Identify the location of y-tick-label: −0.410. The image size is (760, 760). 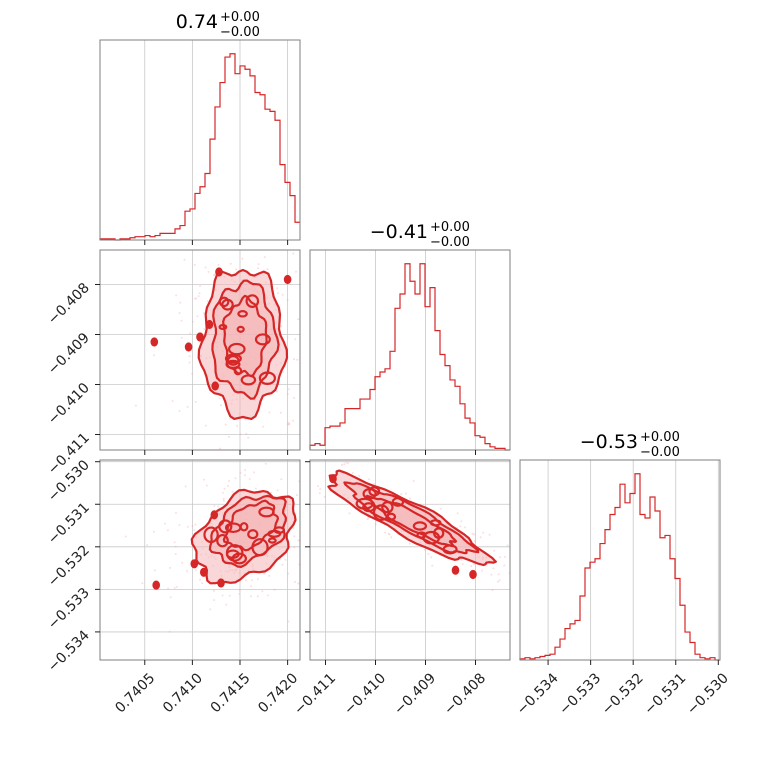
(69, 404).